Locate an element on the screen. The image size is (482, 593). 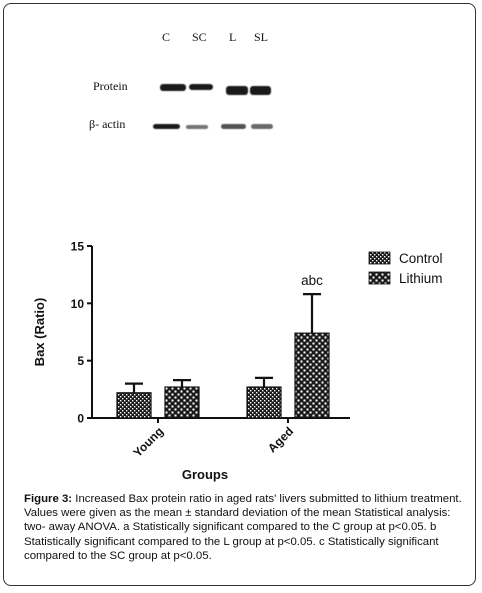
protein-band-sc is located at coordinates (201, 87).